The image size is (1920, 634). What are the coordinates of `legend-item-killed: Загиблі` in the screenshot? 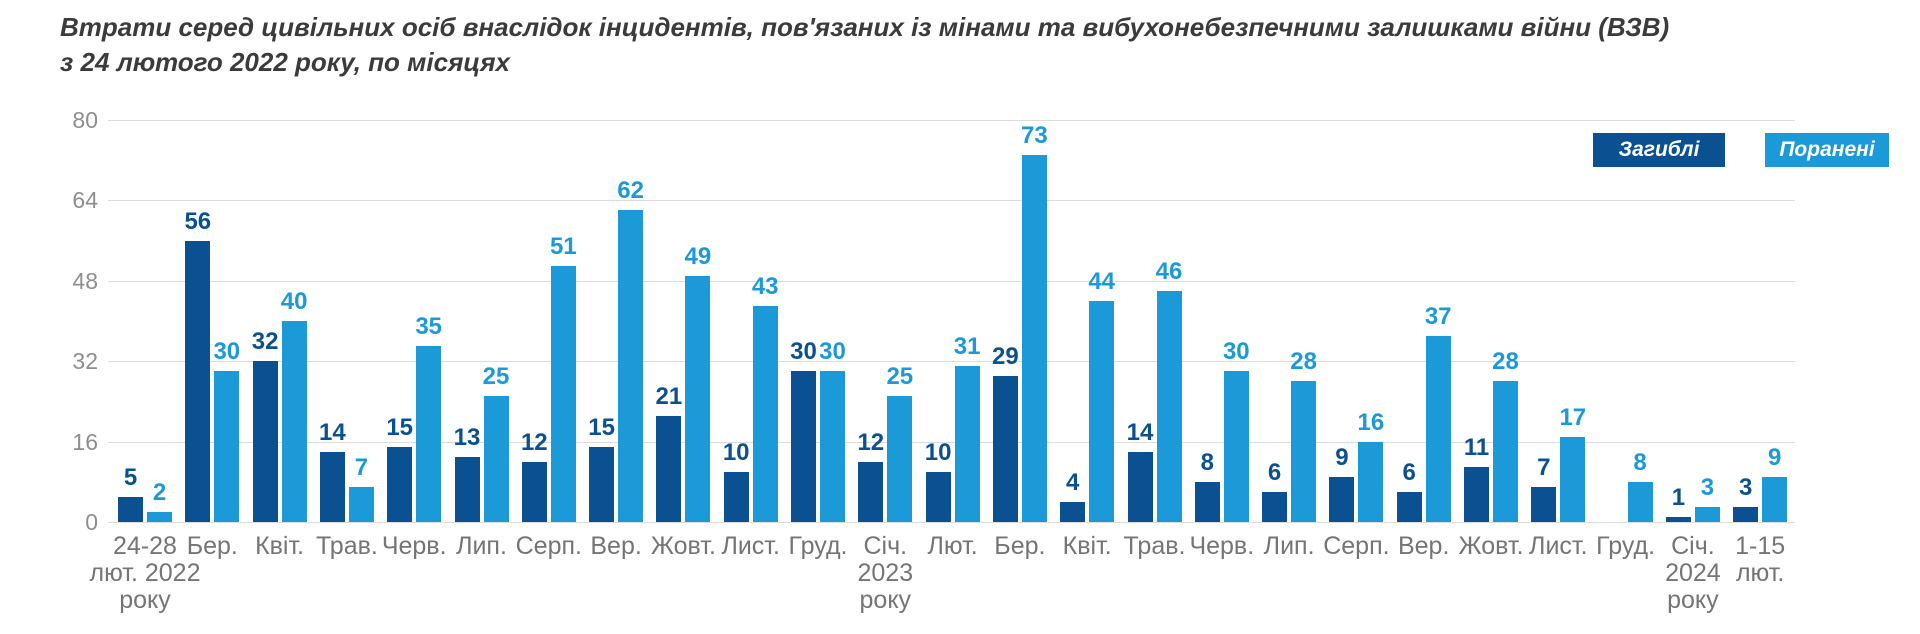 It's located at (1659, 150).